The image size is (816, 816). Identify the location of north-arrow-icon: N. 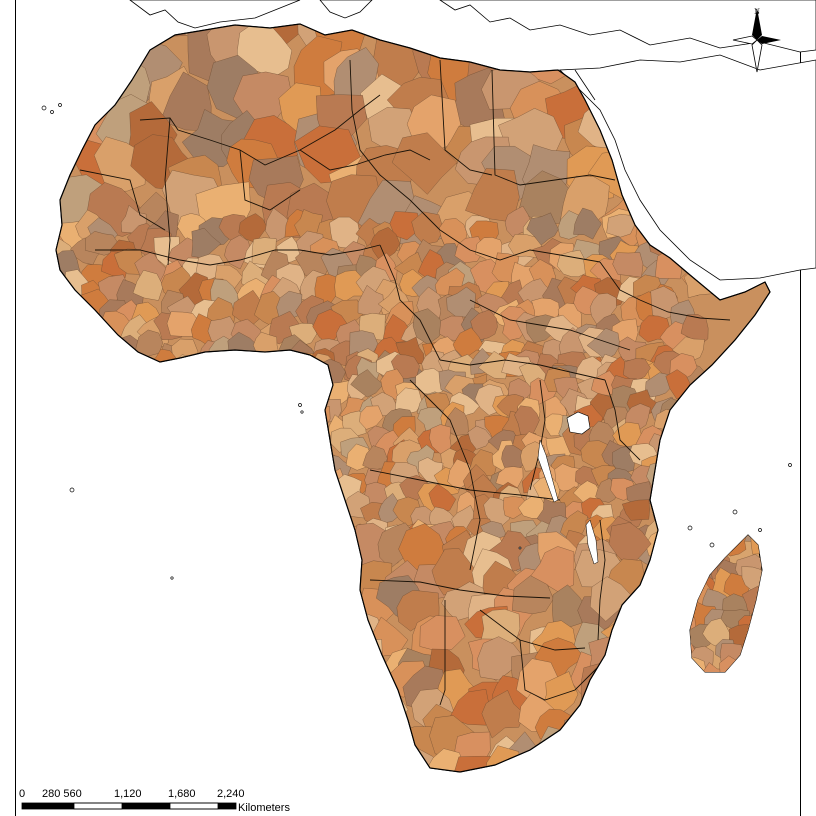
(756, 40).